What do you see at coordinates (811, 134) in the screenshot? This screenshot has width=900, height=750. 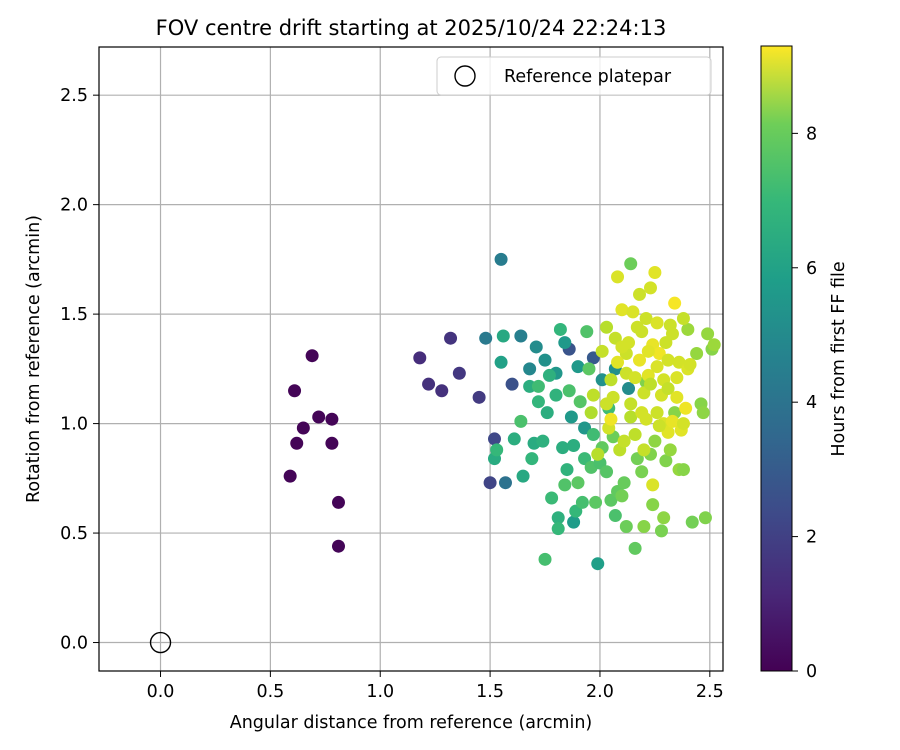 I see `colorbar-tick-label: 8` at bounding box center [811, 134].